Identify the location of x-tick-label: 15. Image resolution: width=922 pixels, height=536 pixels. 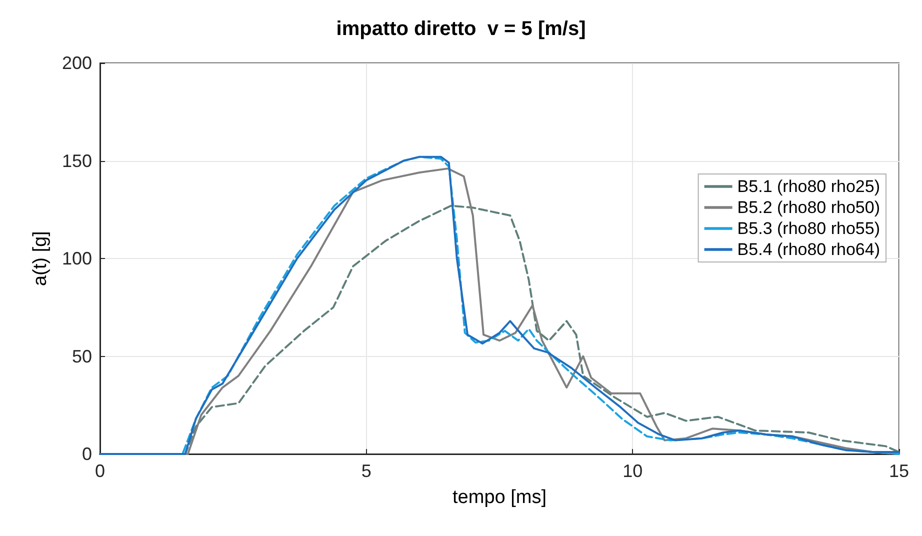
(899, 471).